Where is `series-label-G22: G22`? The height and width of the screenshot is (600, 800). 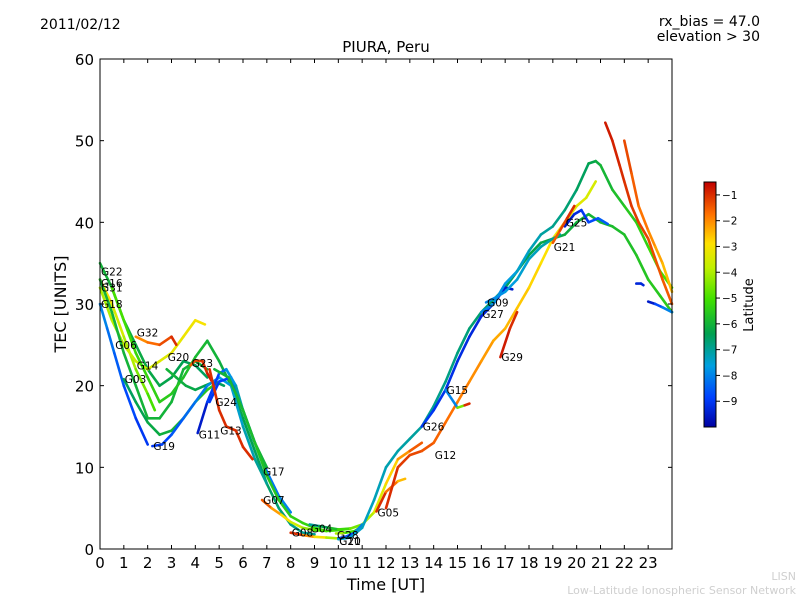
series-label-G22: G22 is located at coordinates (112, 272).